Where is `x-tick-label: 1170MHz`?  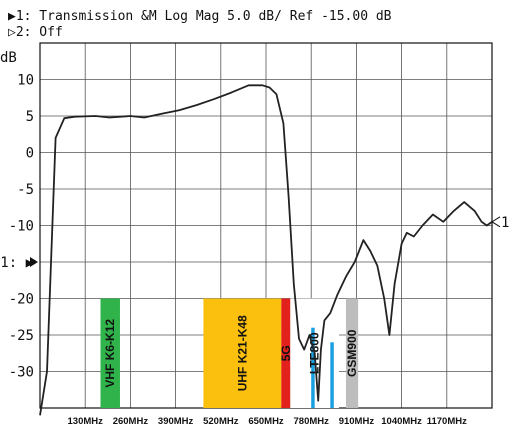 x-tick-label: 1170MHz is located at coordinates (447, 421).